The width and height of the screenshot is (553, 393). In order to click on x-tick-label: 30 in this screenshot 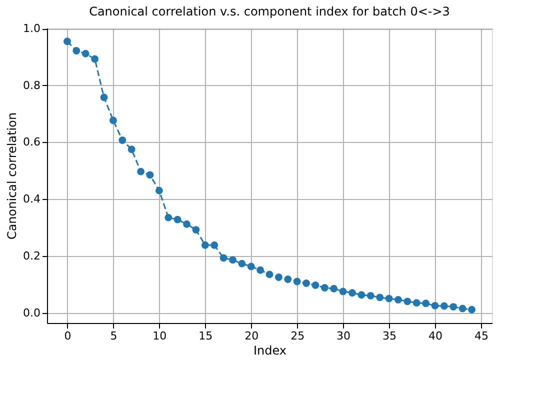, I will do `click(343, 336)`.